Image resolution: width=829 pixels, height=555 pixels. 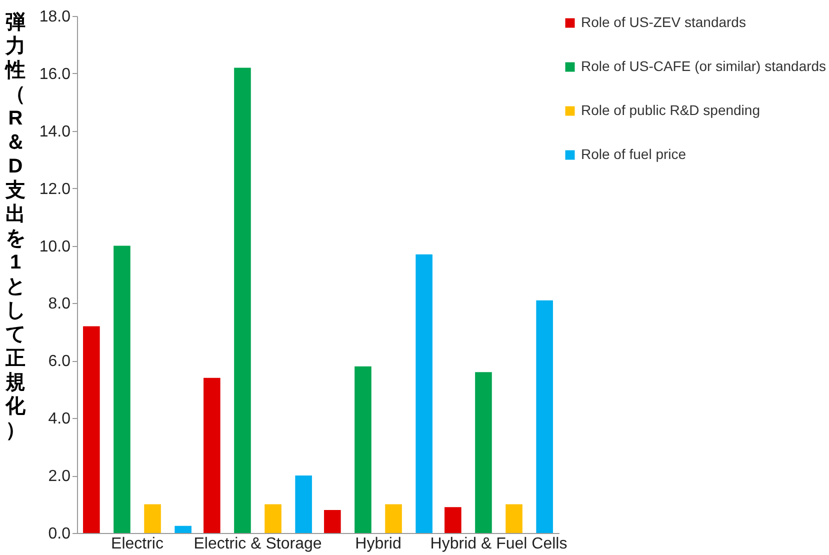 I want to click on y-tick-label: 14.0, so click(x=55, y=131).